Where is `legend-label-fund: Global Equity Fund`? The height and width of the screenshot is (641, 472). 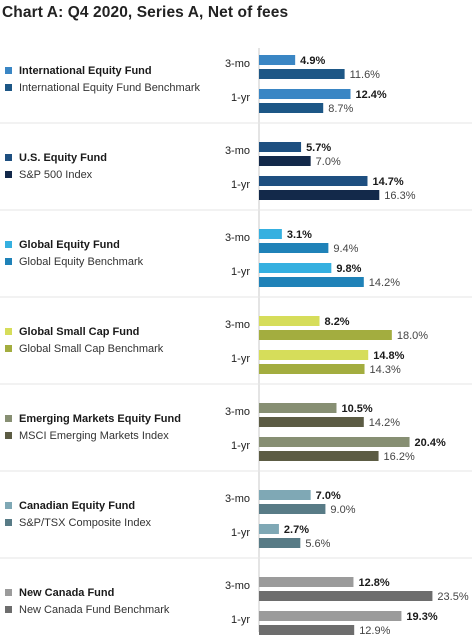 legend-label-fund: Global Equity Fund is located at coordinates (69, 245).